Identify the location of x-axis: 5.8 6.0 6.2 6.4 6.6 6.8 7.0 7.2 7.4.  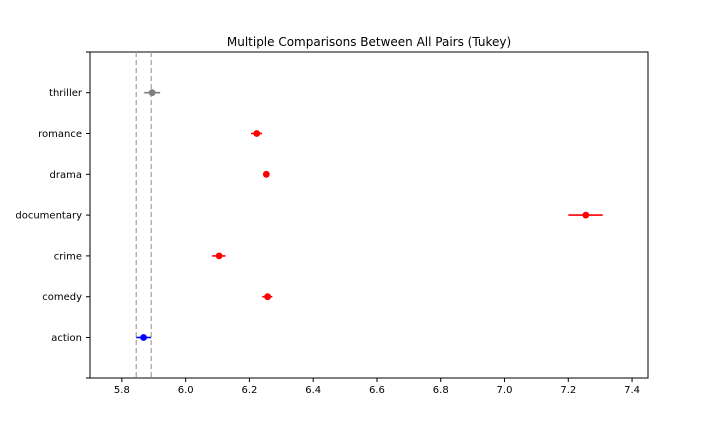
(377, 387).